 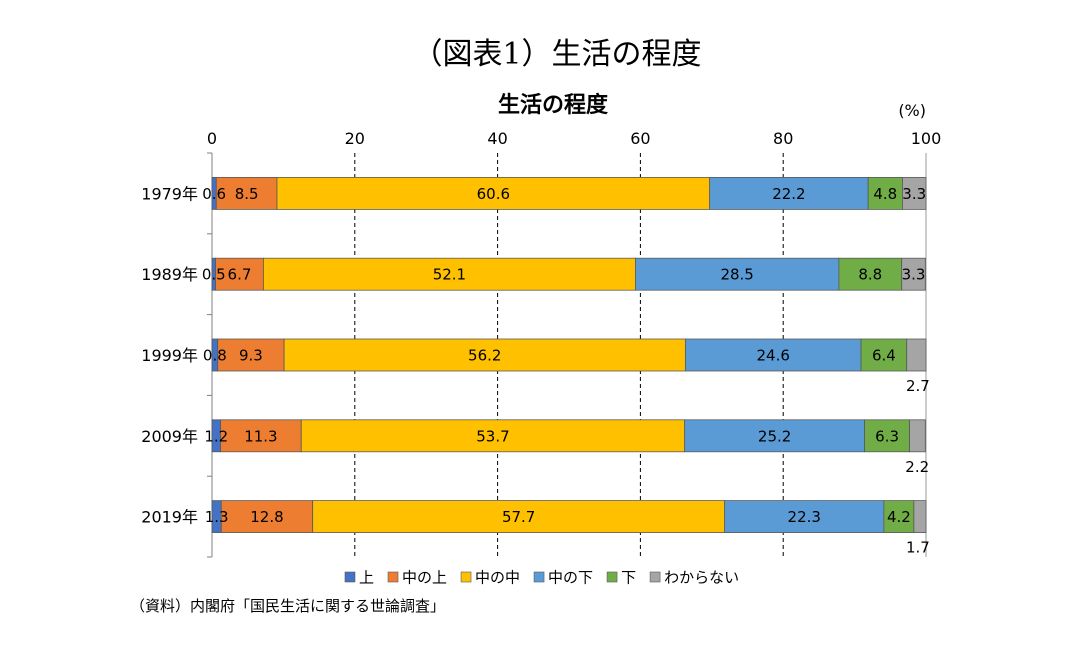 What do you see at coordinates (628, 578) in the screenshot?
I see `legend-label: 下` at bounding box center [628, 578].